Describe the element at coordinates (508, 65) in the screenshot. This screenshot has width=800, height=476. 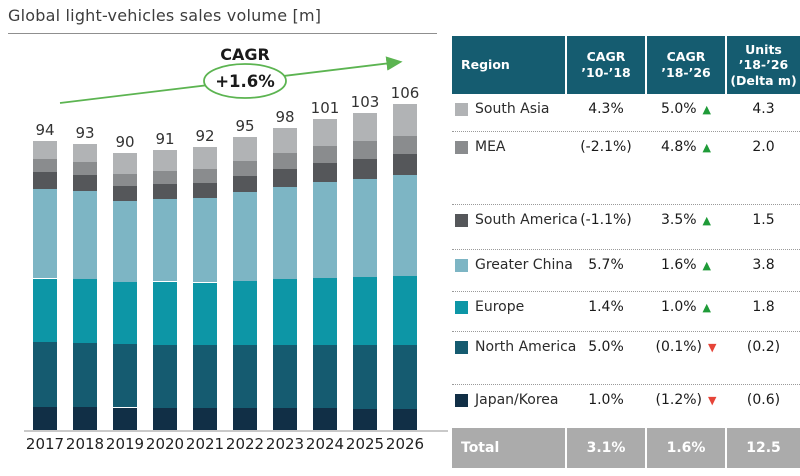
I see `table-header-region: Region` at that location.